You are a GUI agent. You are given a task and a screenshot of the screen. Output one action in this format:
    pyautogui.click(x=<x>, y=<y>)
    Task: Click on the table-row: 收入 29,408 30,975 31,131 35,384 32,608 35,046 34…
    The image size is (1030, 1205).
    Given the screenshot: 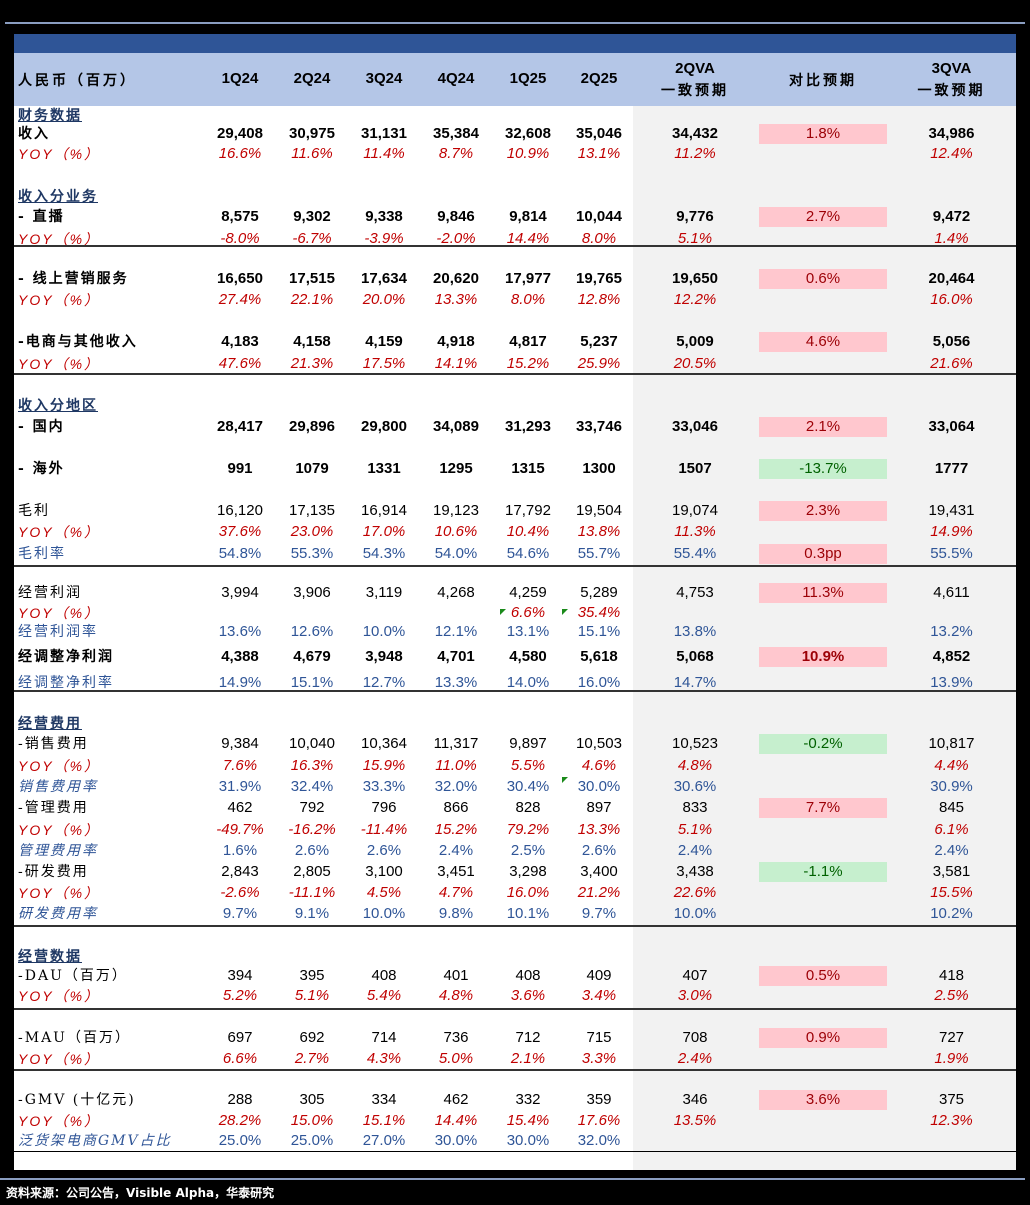 What is the action you would take?
    pyautogui.click(x=515, y=134)
    